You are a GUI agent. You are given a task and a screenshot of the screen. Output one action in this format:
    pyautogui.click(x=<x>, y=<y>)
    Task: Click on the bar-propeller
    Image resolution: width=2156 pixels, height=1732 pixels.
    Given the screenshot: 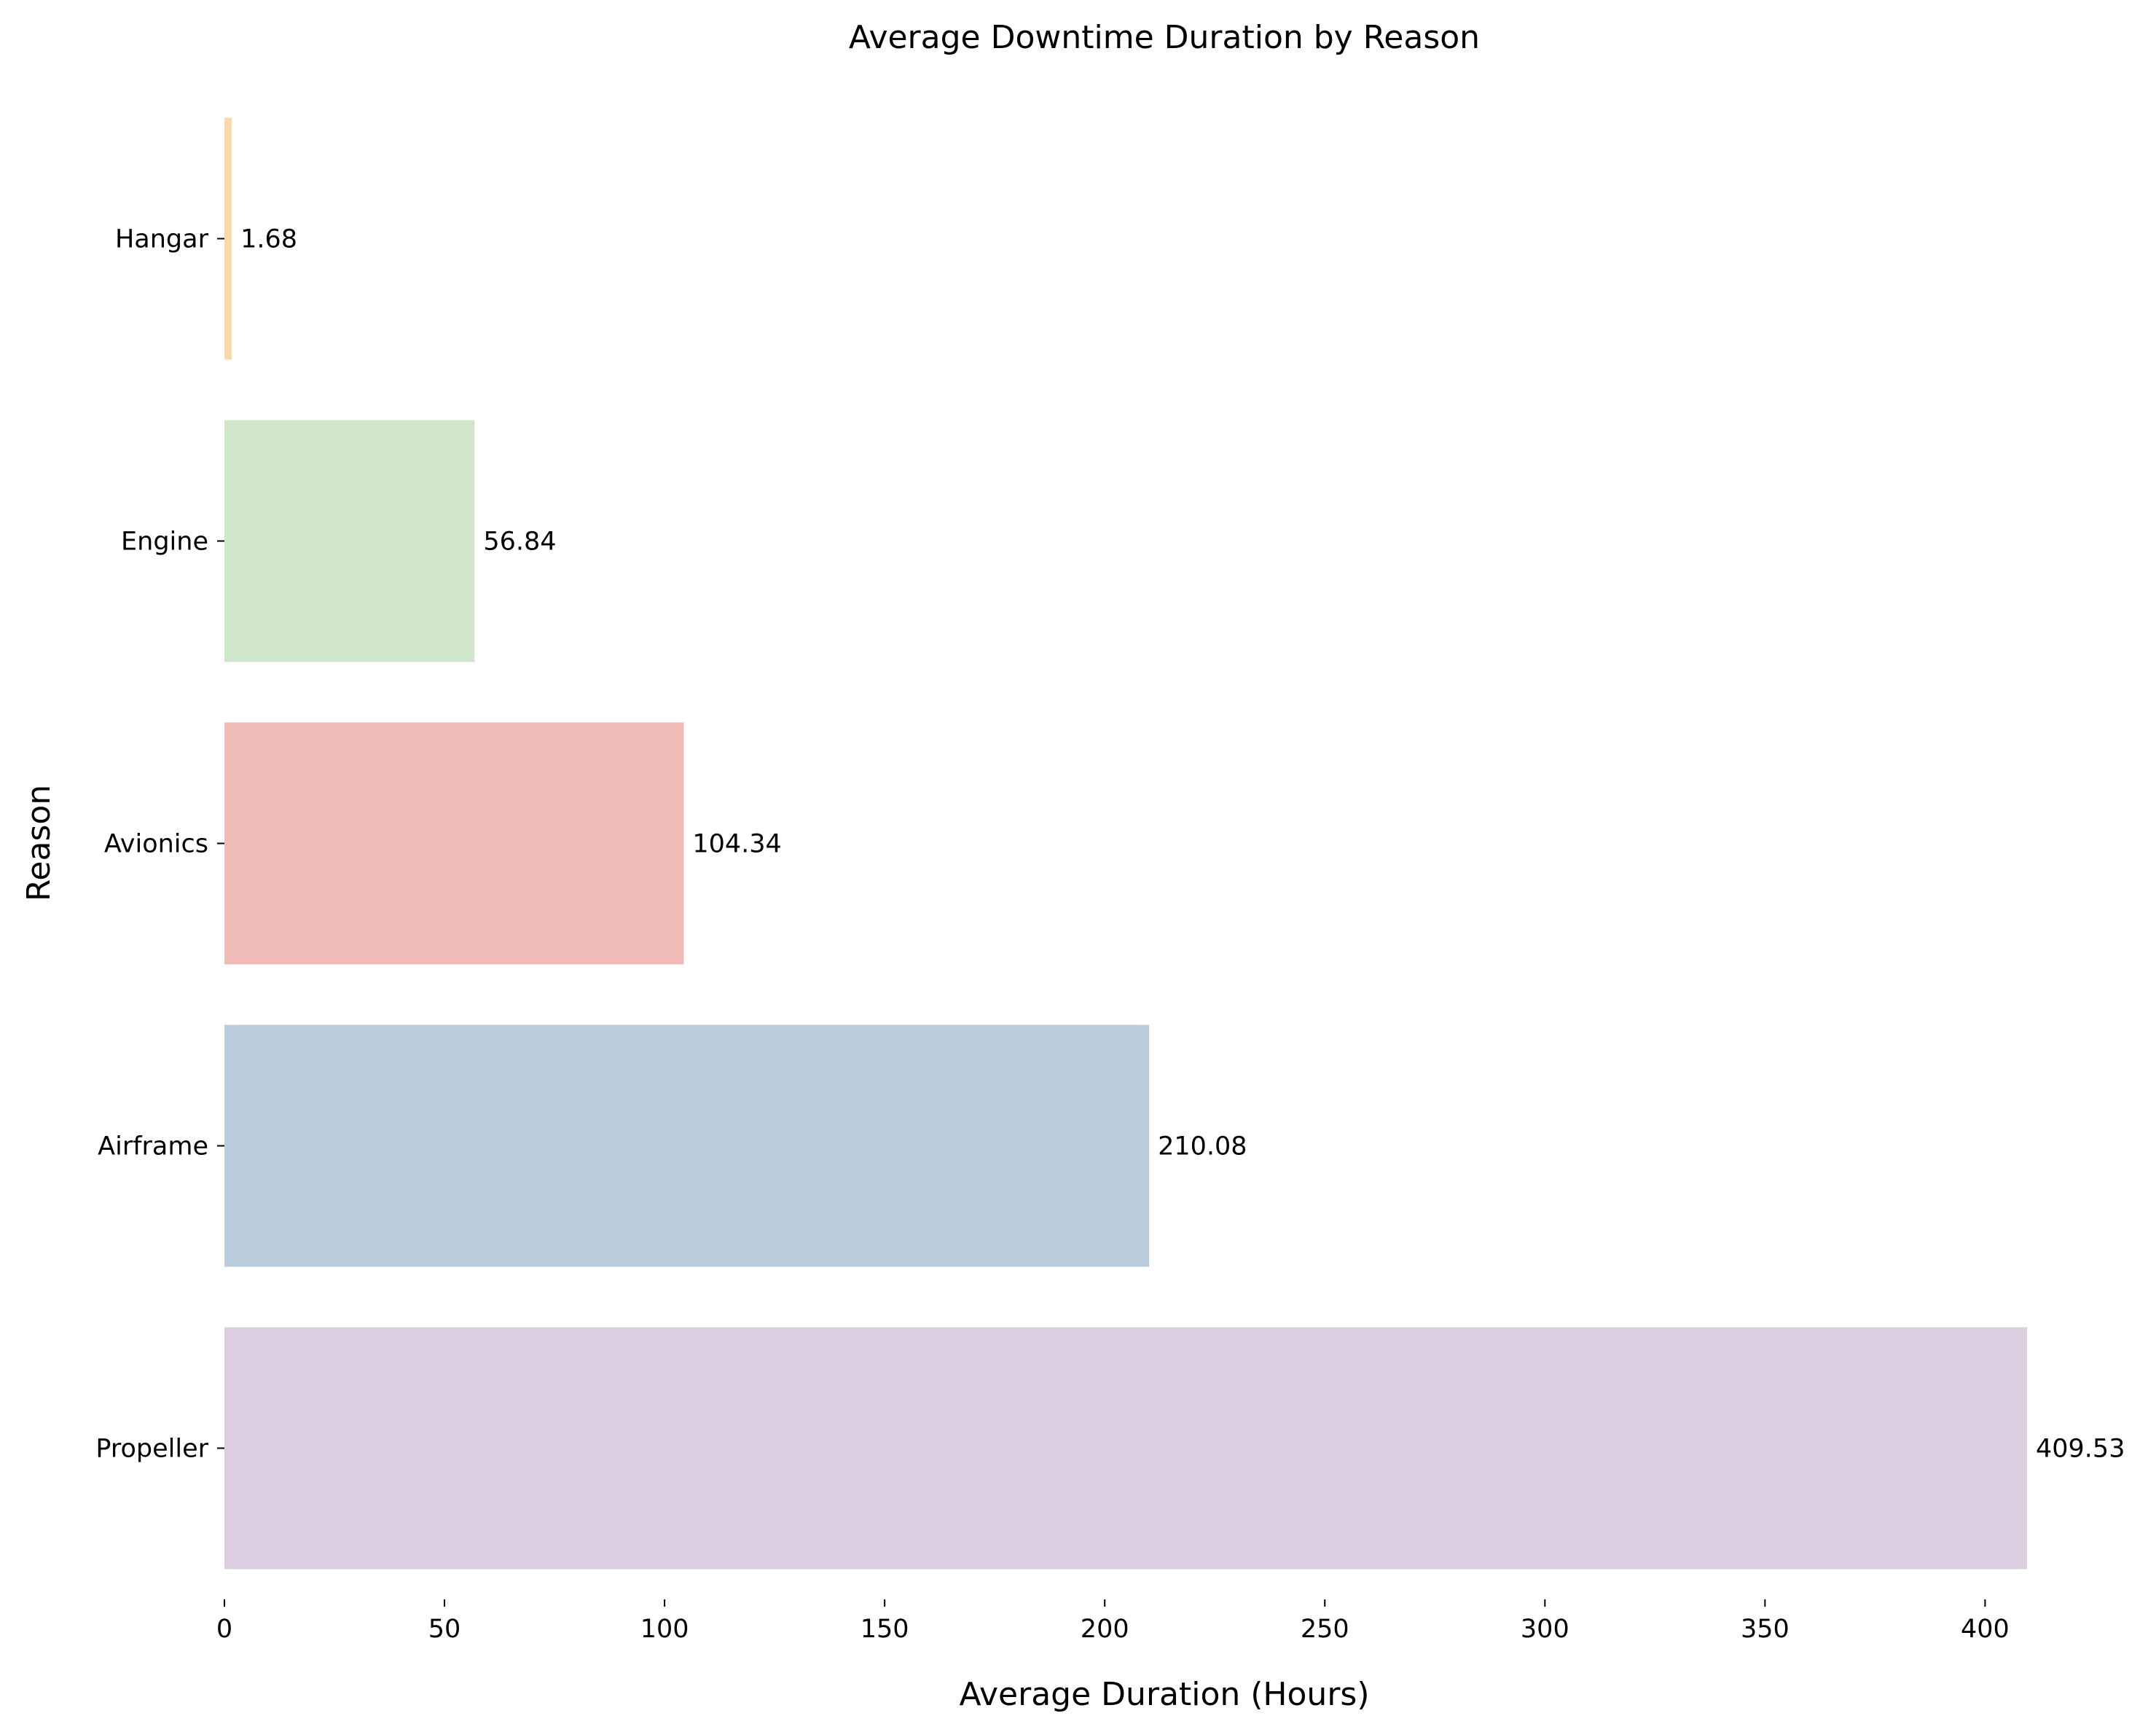 What is the action you would take?
    pyautogui.click(x=1125, y=1448)
    